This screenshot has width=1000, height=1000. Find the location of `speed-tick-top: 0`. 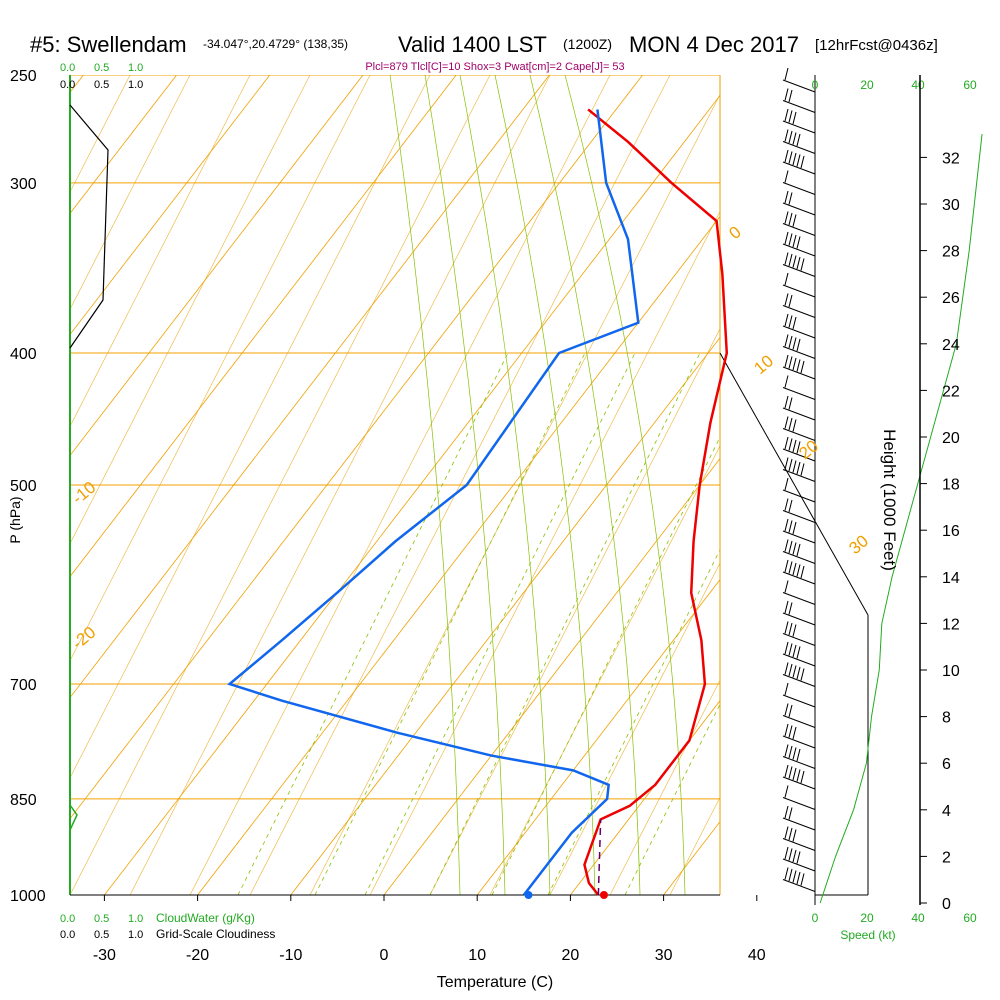

speed-tick-top: 0 is located at coordinates (815, 85).